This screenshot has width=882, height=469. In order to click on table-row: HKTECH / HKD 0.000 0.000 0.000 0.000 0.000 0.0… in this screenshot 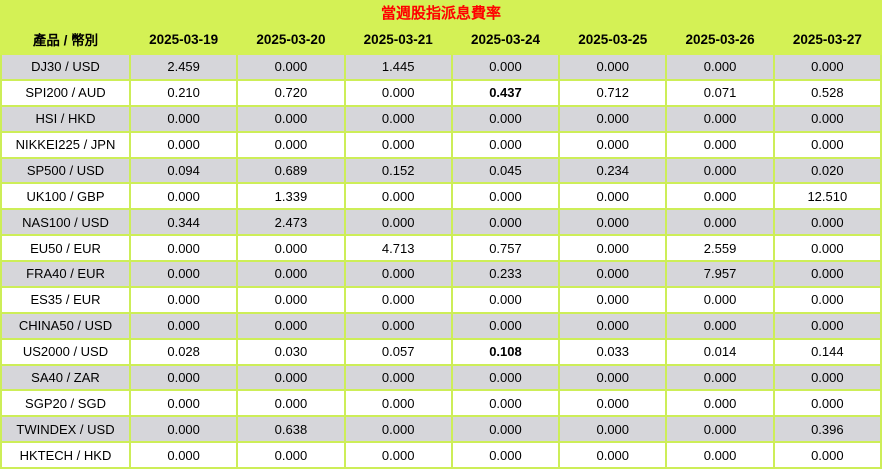, I will do `click(441, 455)`.